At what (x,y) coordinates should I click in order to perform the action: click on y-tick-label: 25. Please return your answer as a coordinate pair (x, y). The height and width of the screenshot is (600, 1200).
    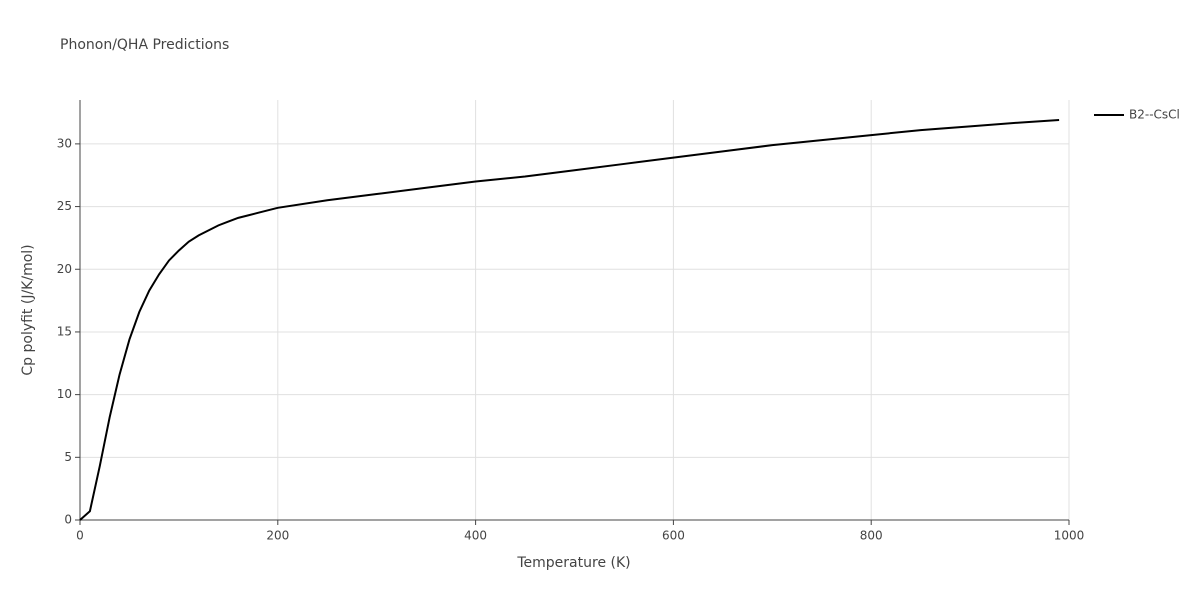
    Looking at the image, I should click on (64, 206).